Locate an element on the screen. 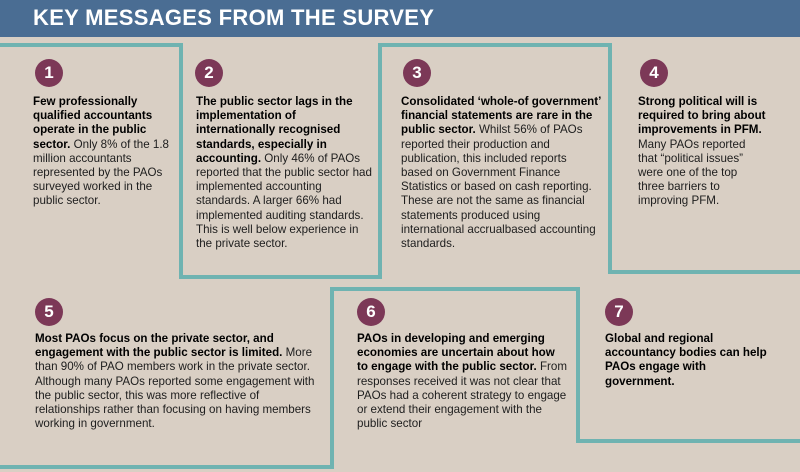 The image size is (800, 472). number-badge-2: 2 is located at coordinates (209, 73).